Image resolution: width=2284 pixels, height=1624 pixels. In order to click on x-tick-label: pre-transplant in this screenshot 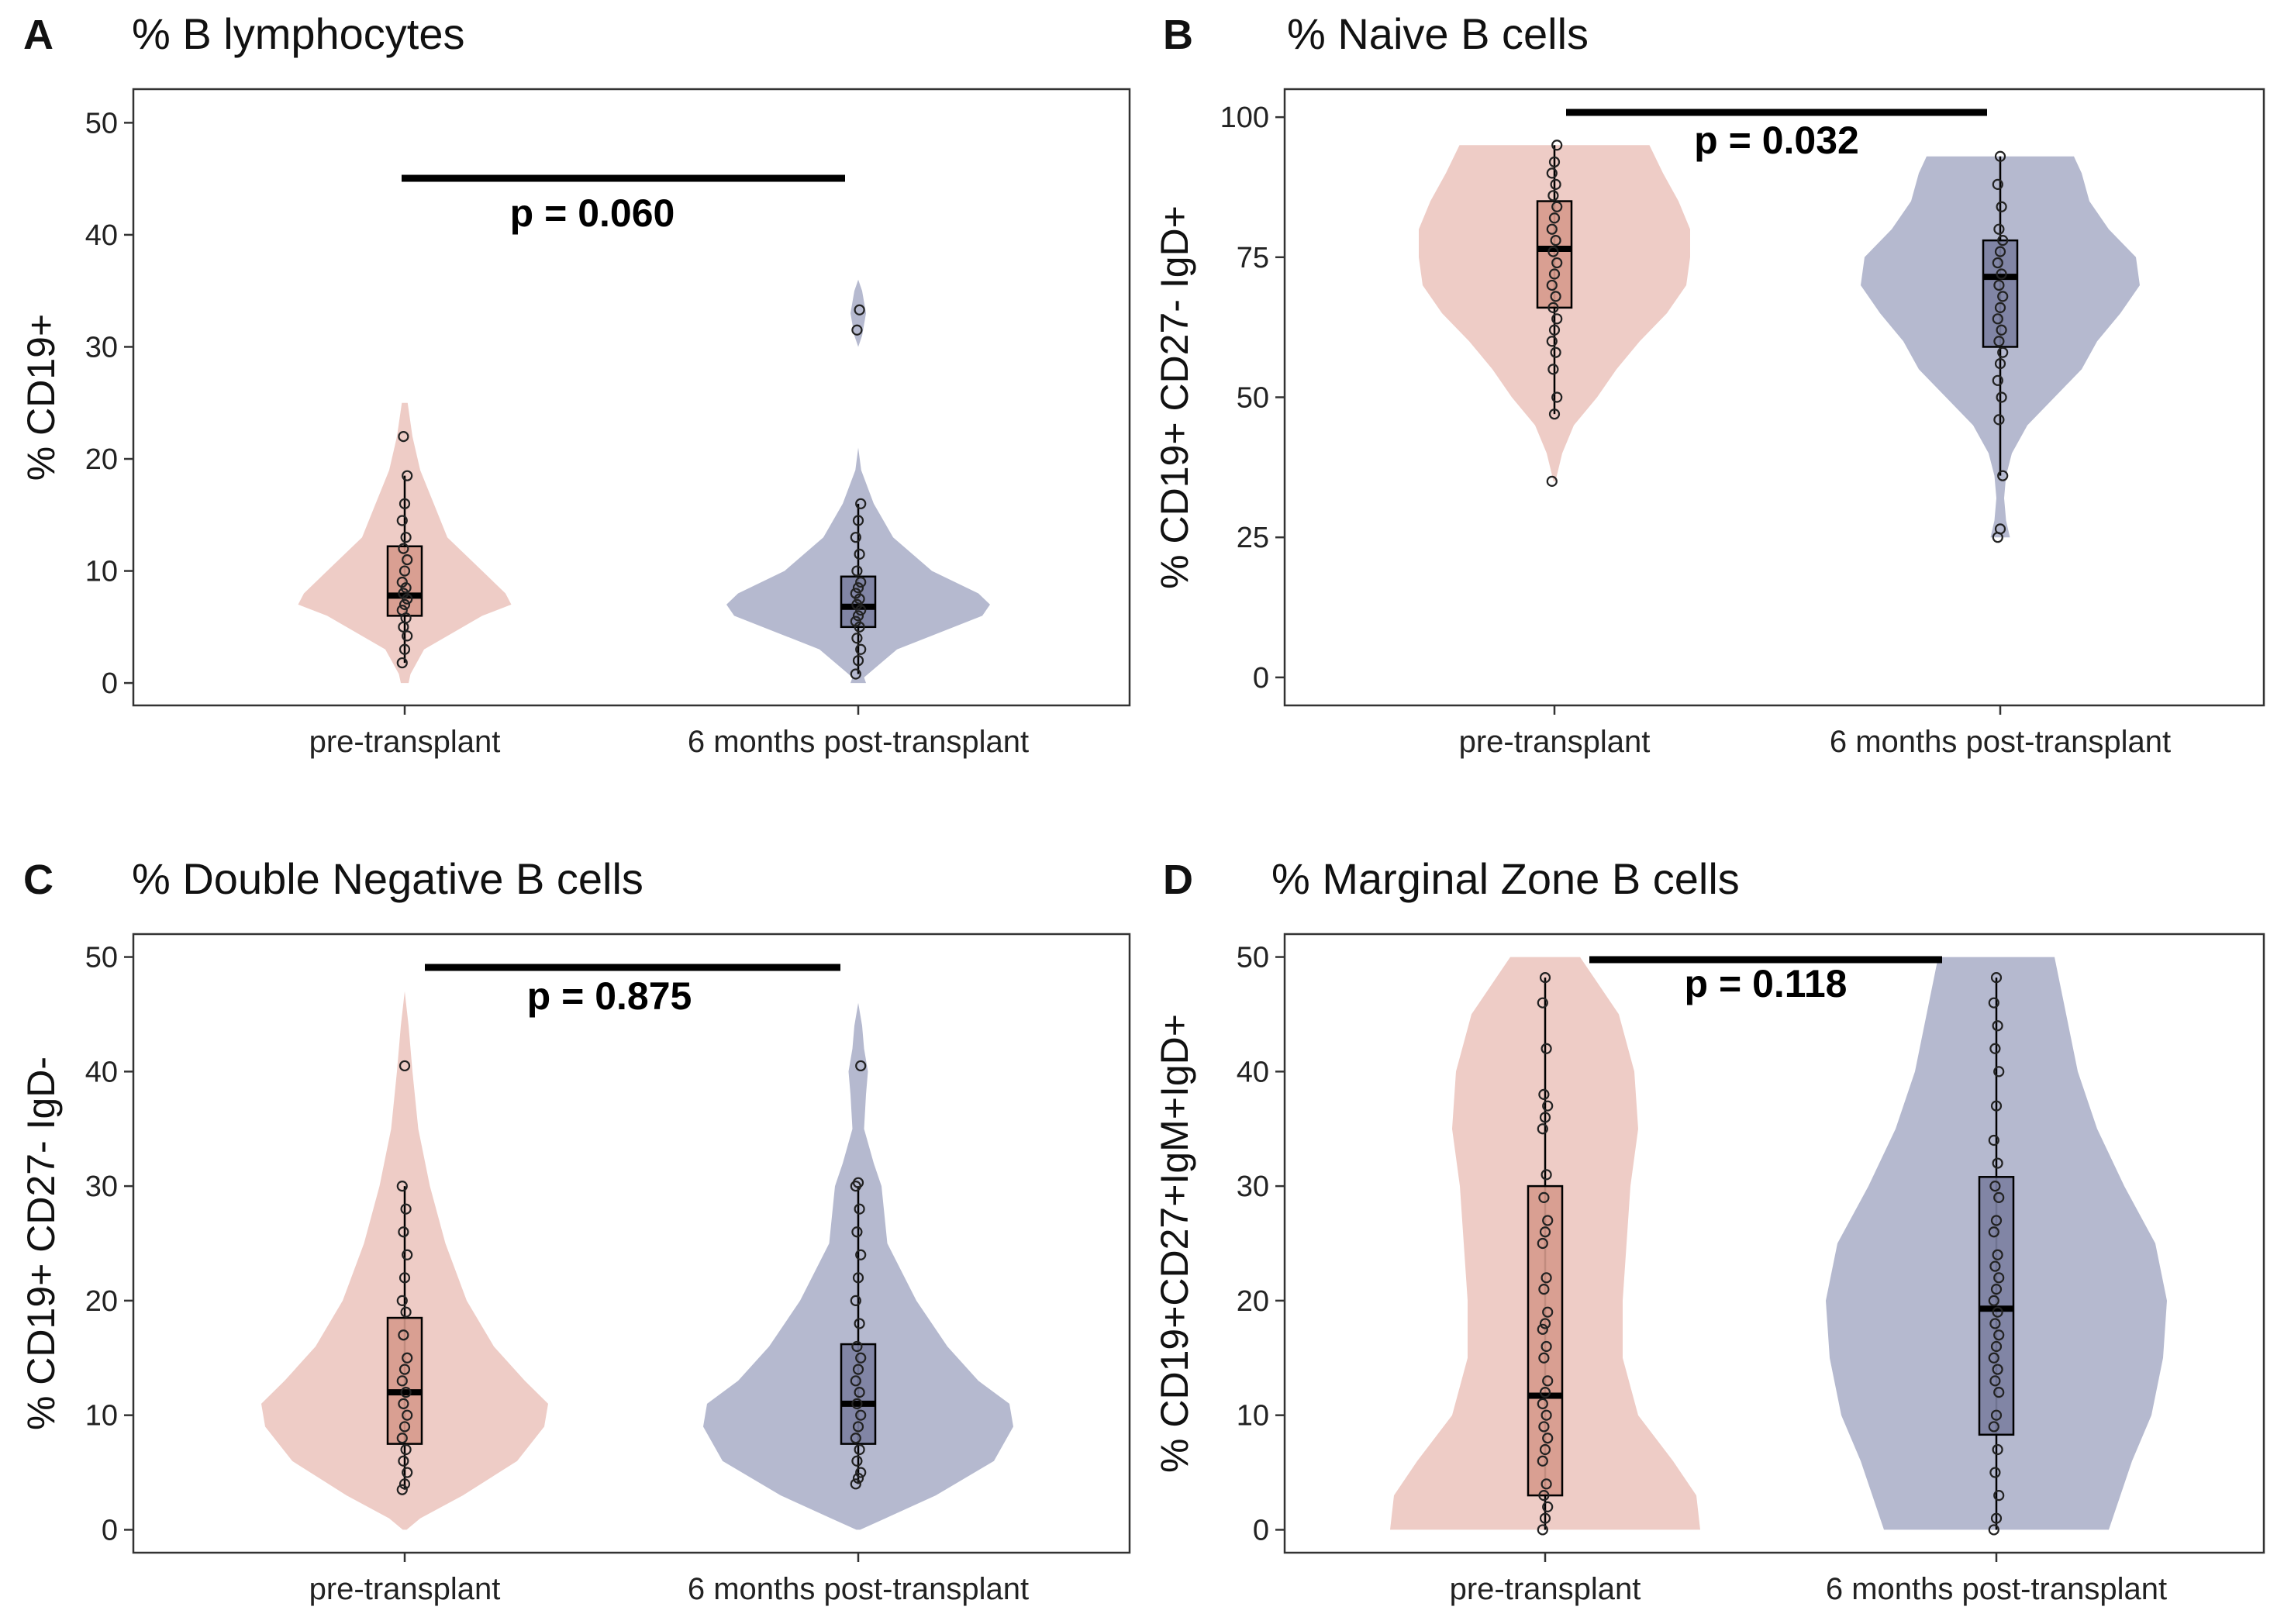, I will do `click(405, 1589)`.